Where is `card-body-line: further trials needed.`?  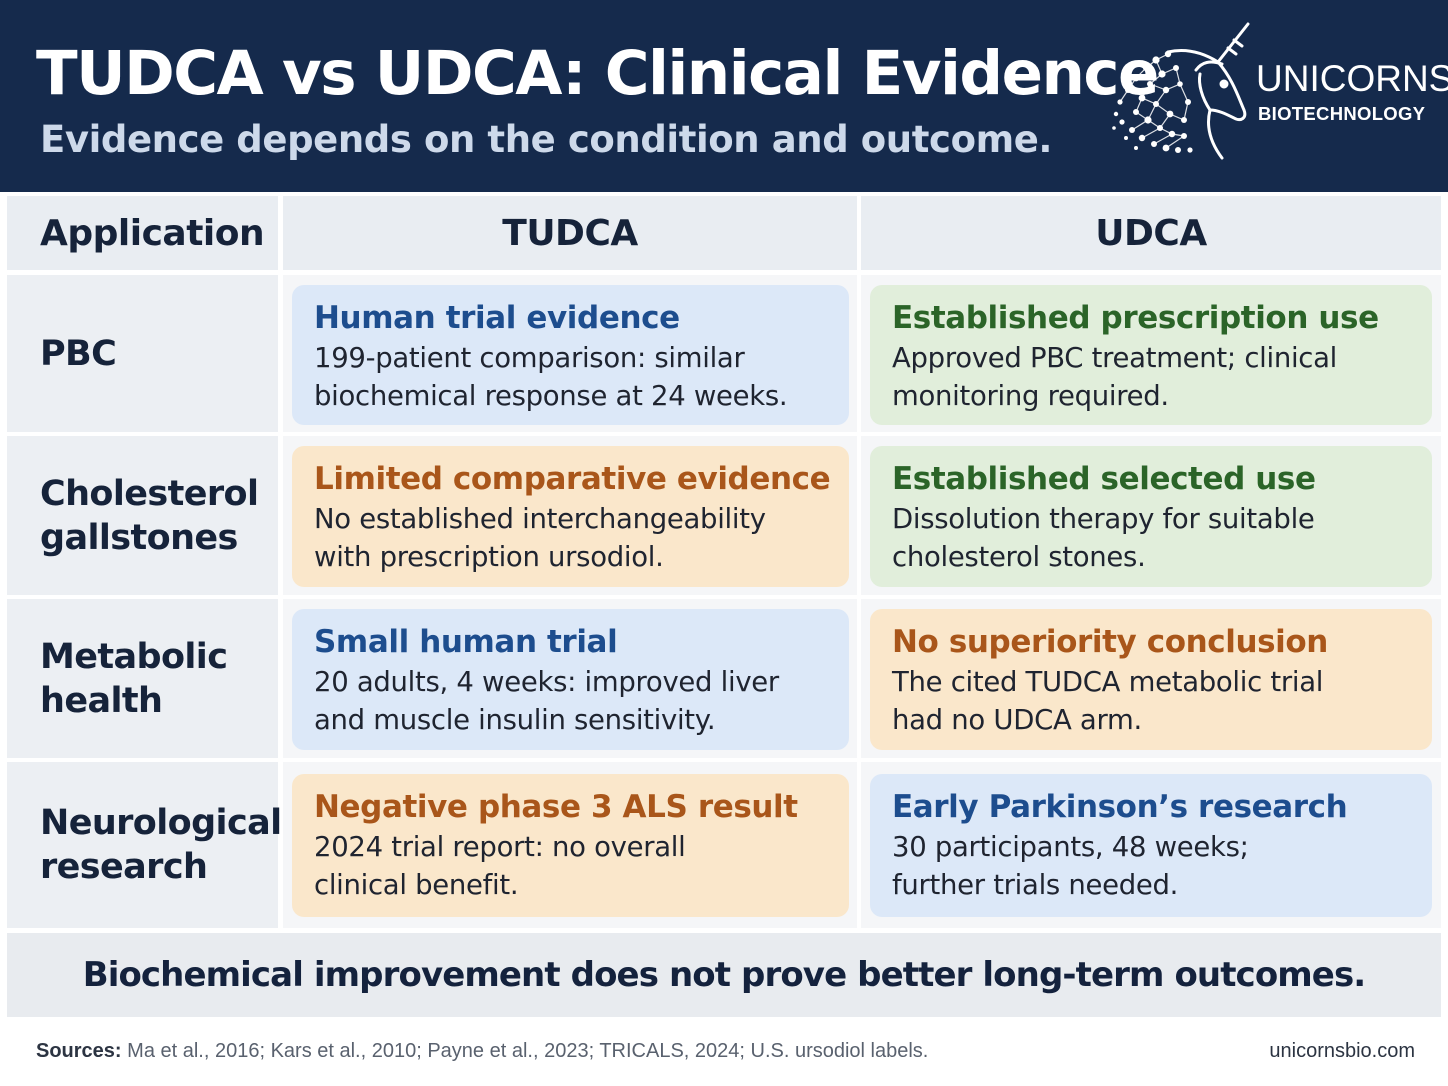 card-body-line: further trials needed. is located at coordinates (1035, 885).